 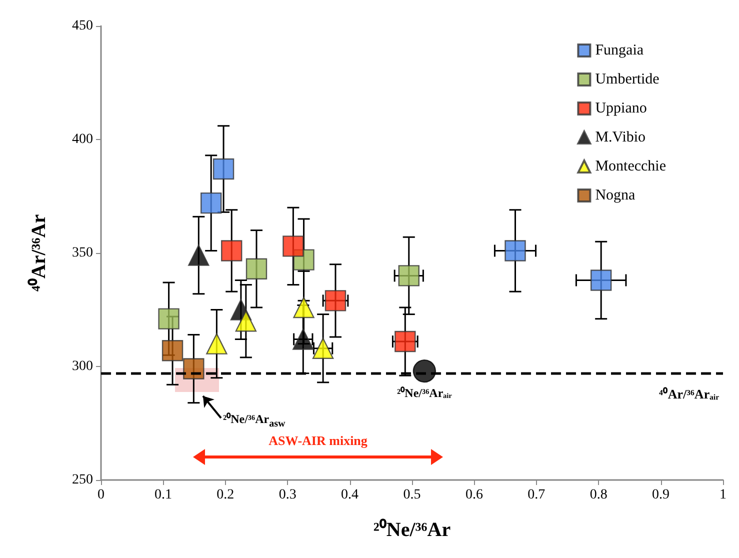 What do you see at coordinates (82, 26) in the screenshot?
I see `y-tick-label: 450` at bounding box center [82, 26].